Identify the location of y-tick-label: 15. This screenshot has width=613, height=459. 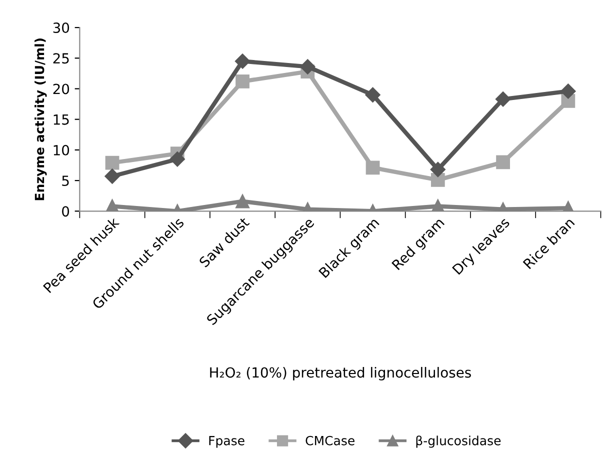
(61, 119).